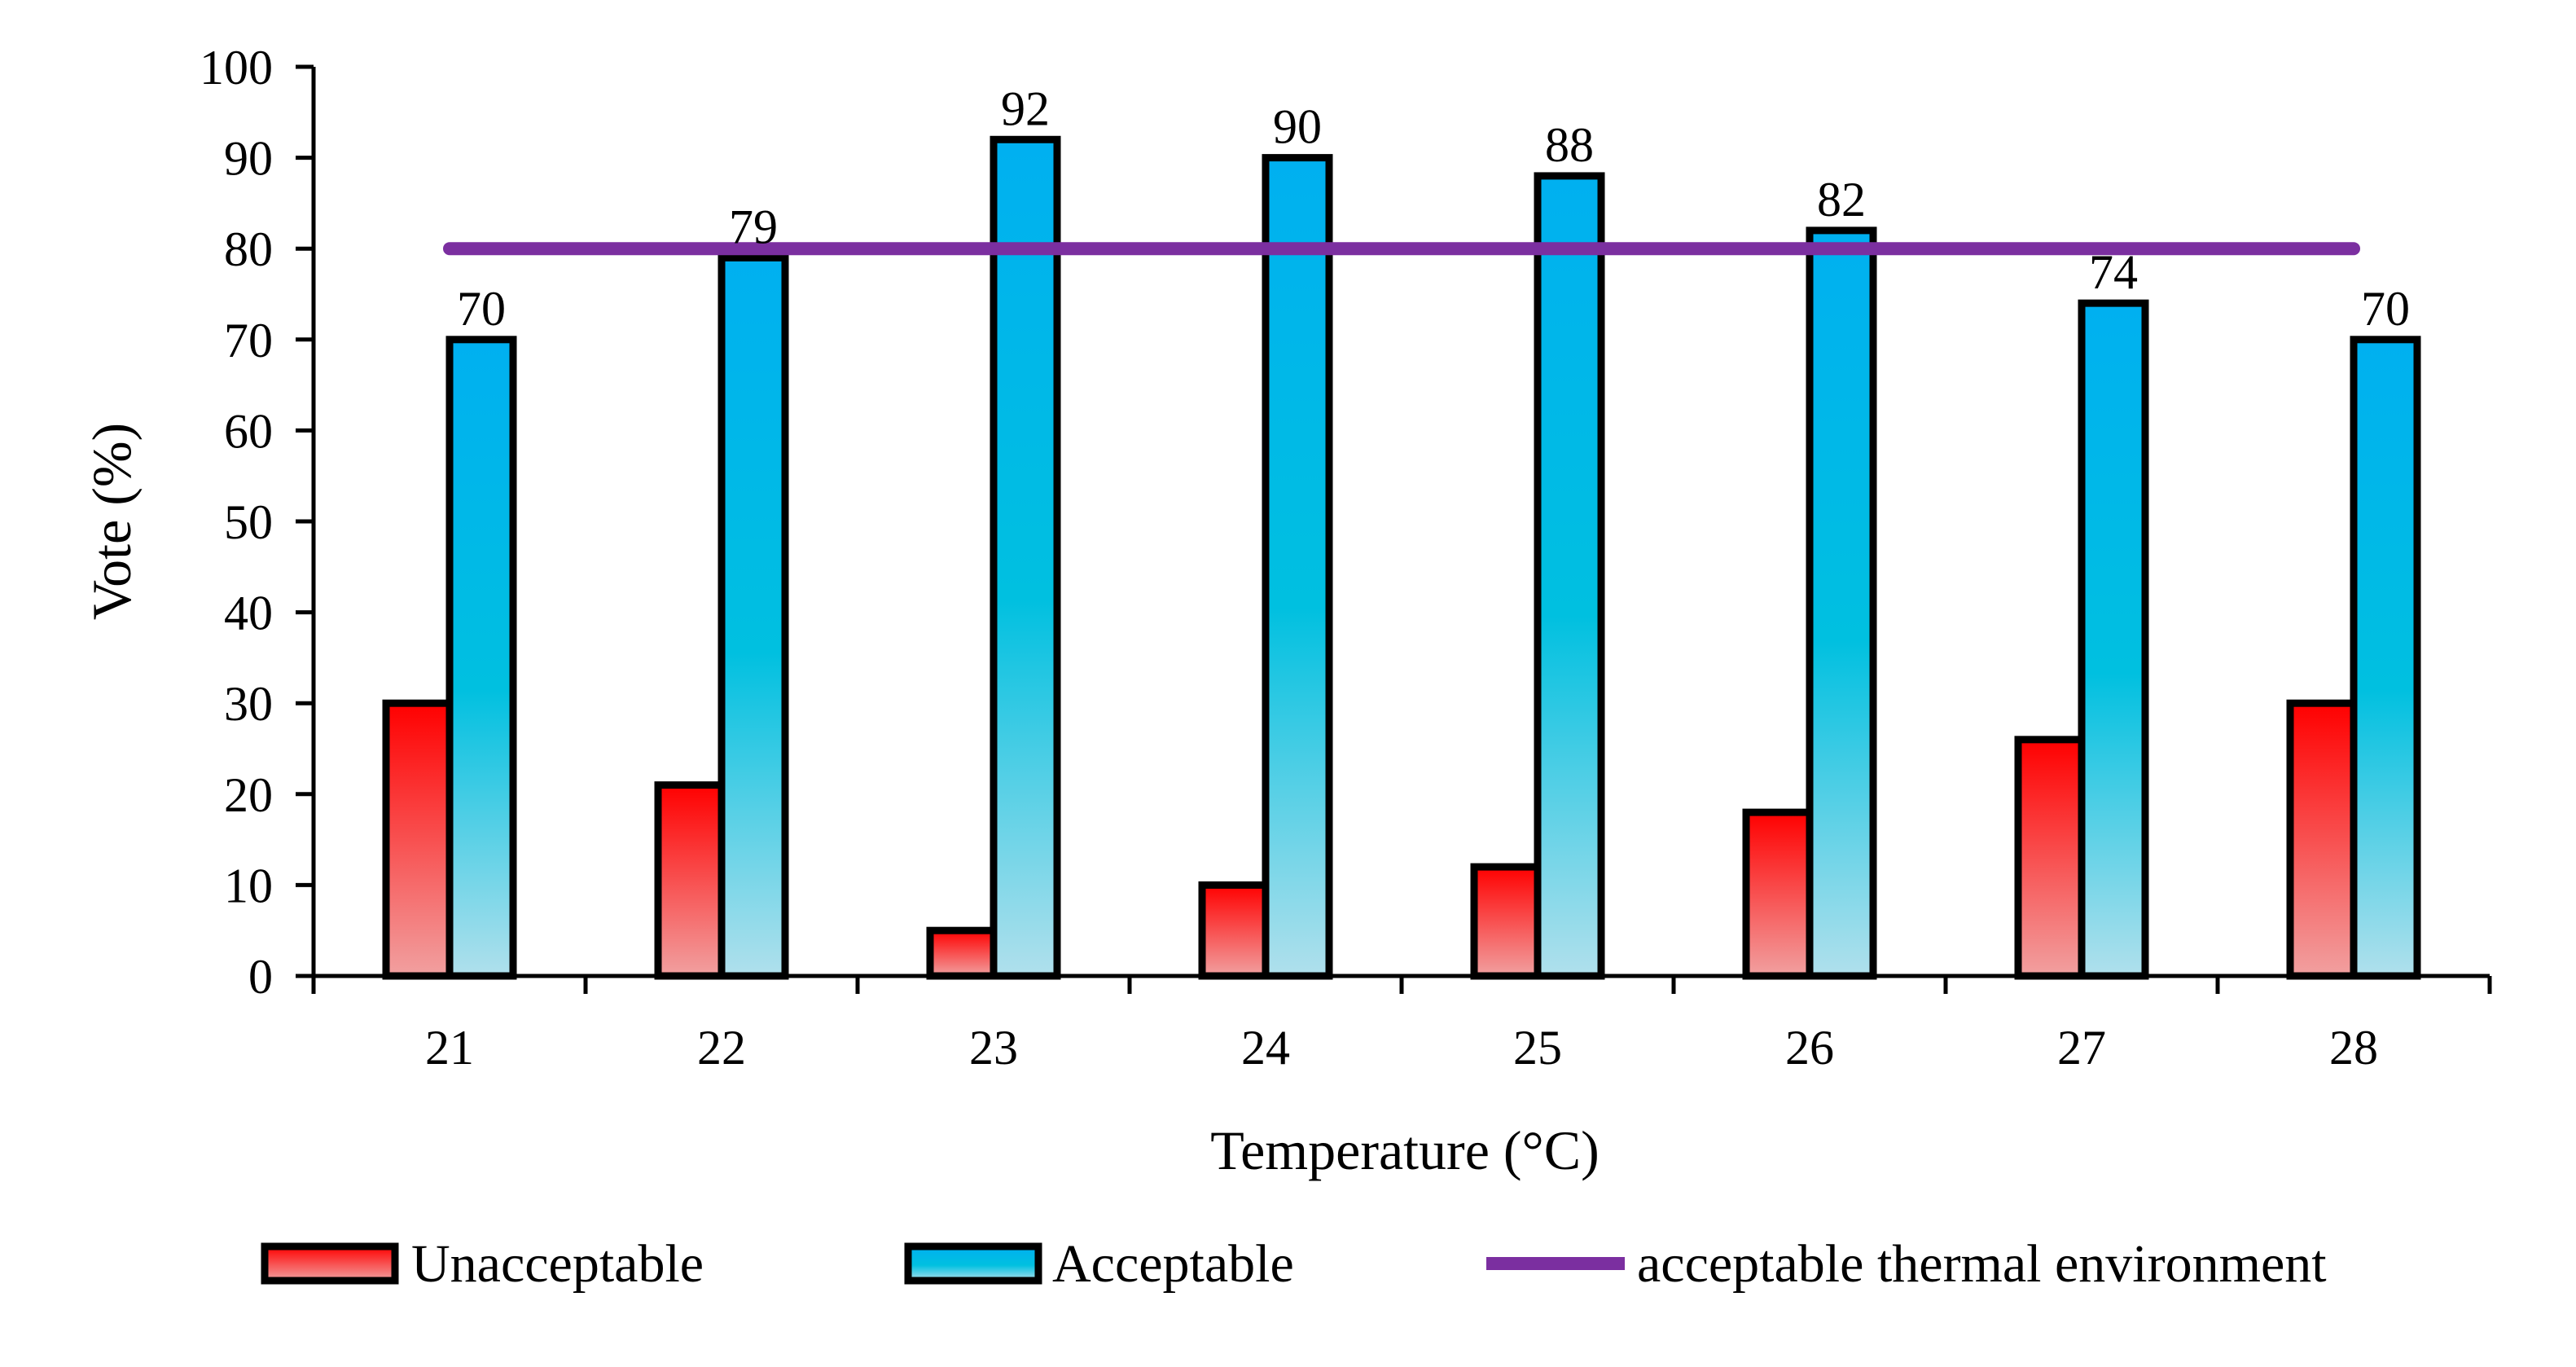 Image resolution: width=2576 pixels, height=1367 pixels. I want to click on legend-swatch-unacceptable, so click(330, 1263).